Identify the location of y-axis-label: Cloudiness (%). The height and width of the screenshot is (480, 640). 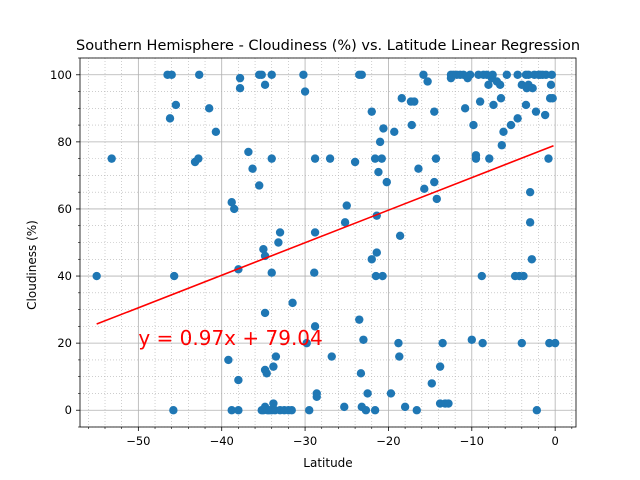
(32, 265).